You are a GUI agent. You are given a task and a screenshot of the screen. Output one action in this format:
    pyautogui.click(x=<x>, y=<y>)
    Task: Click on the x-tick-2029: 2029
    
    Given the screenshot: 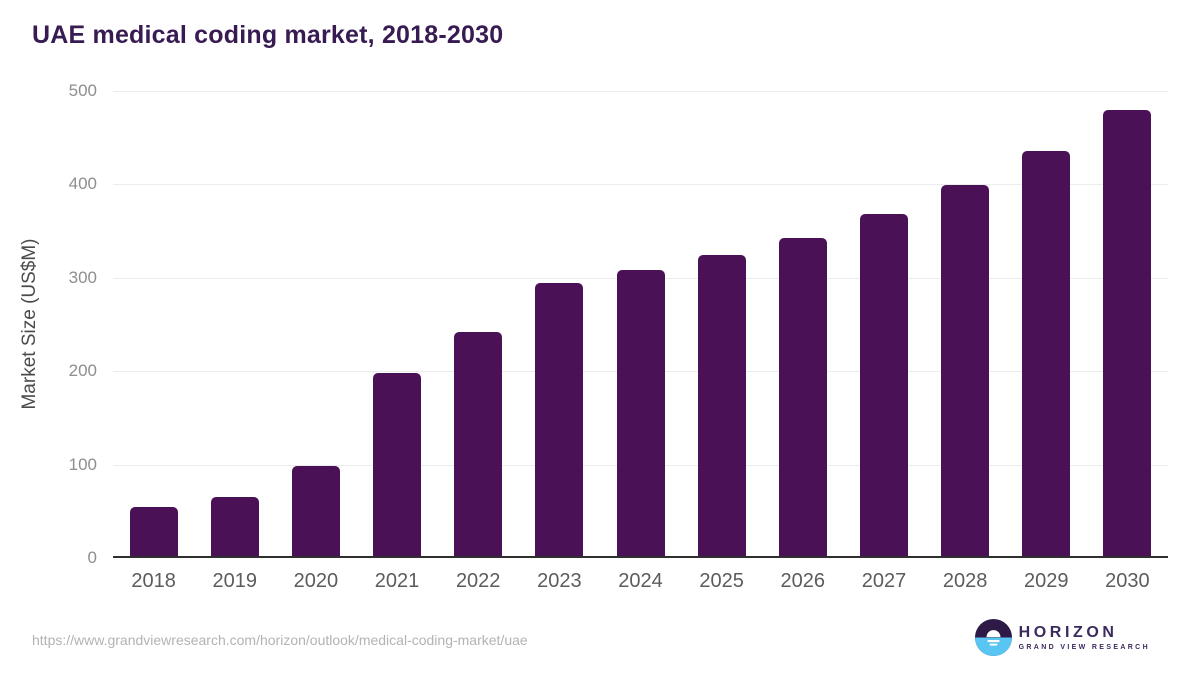 What is the action you would take?
    pyautogui.click(x=1046, y=581)
    